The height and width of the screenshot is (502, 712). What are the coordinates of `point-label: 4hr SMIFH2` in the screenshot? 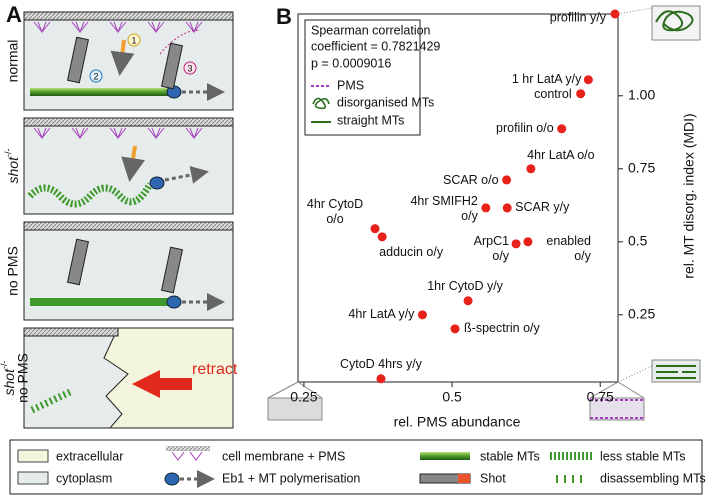 It's located at (443, 201).